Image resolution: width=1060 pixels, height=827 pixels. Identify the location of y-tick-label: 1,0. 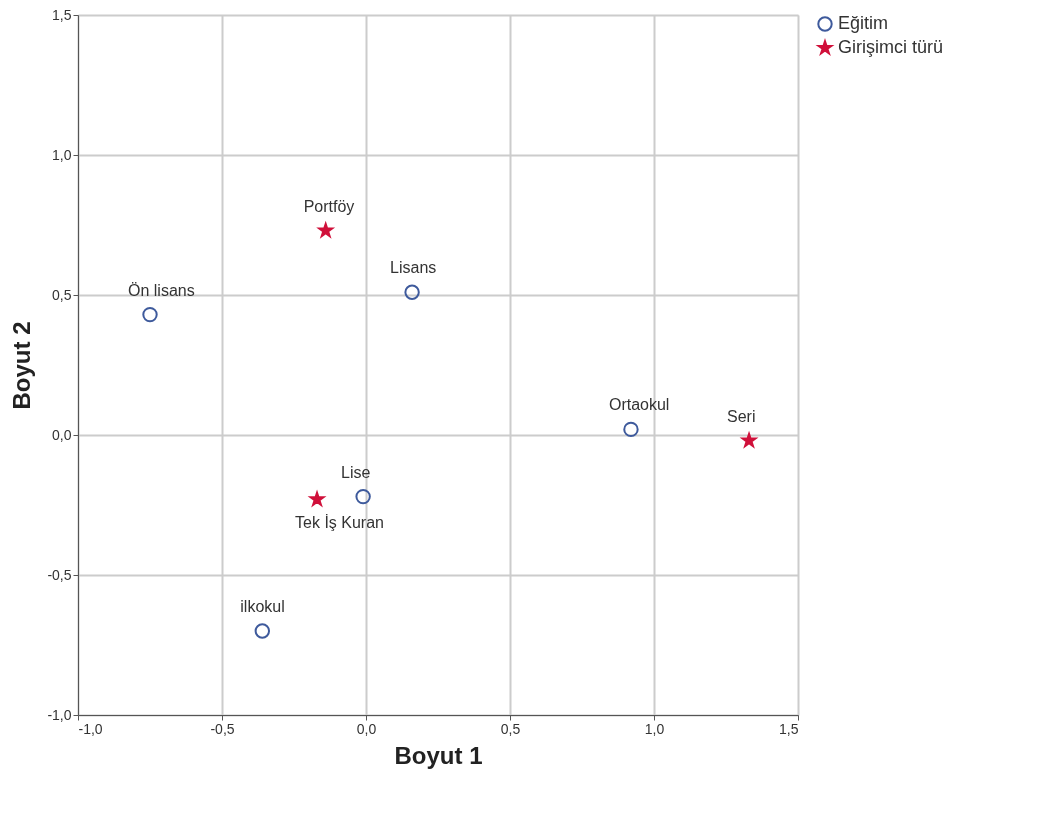
(62, 154).